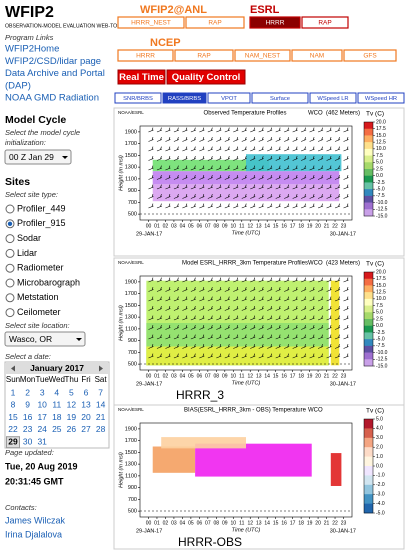 The image size is (405, 550). Describe the element at coordinates (27, 392) in the screenshot. I see `calendar-day: 2` at that location.